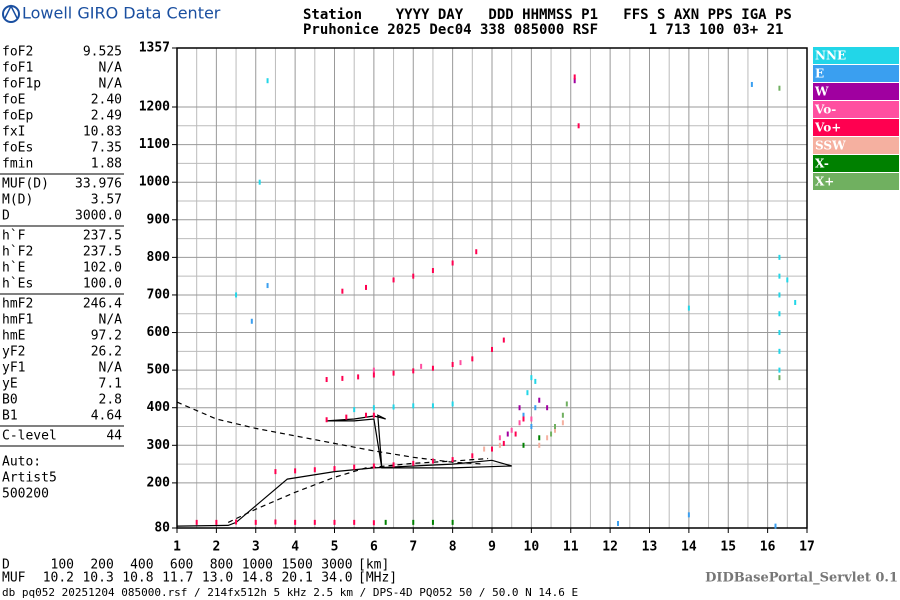  What do you see at coordinates (159, 407) in the screenshot?
I see `y-tick-label: 400` at bounding box center [159, 407].